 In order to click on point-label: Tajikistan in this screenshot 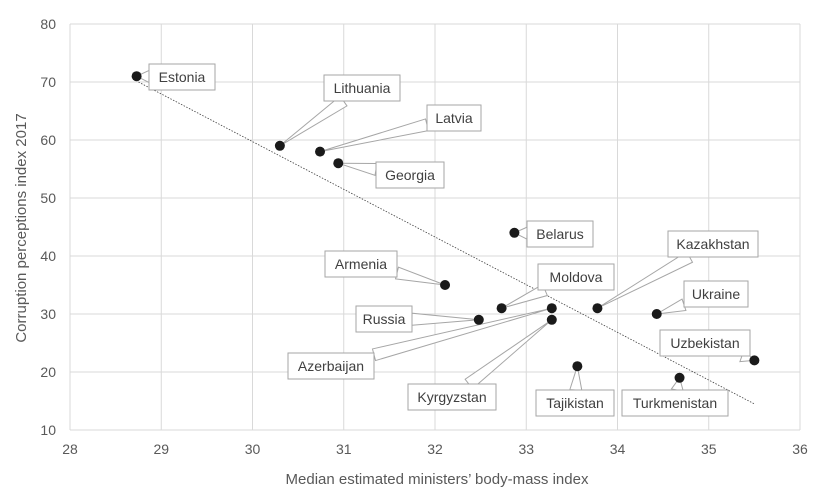, I will do `click(575, 403)`.